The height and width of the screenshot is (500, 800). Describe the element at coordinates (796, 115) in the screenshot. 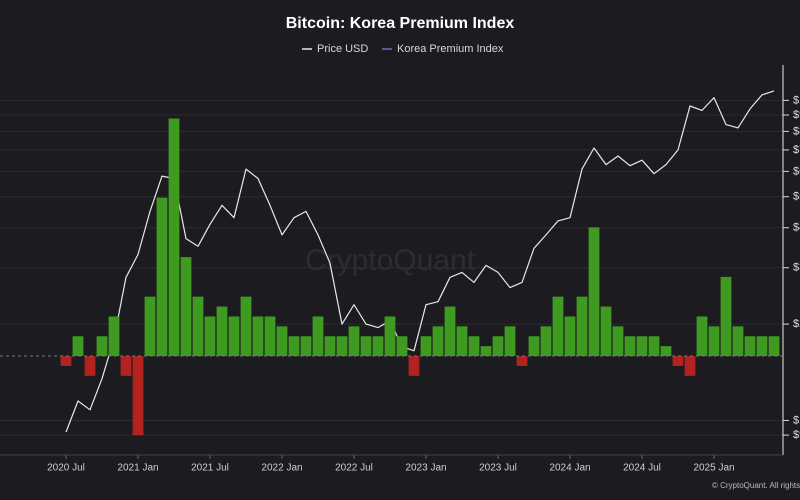

I see `y2-tick-label: $90K` at that location.